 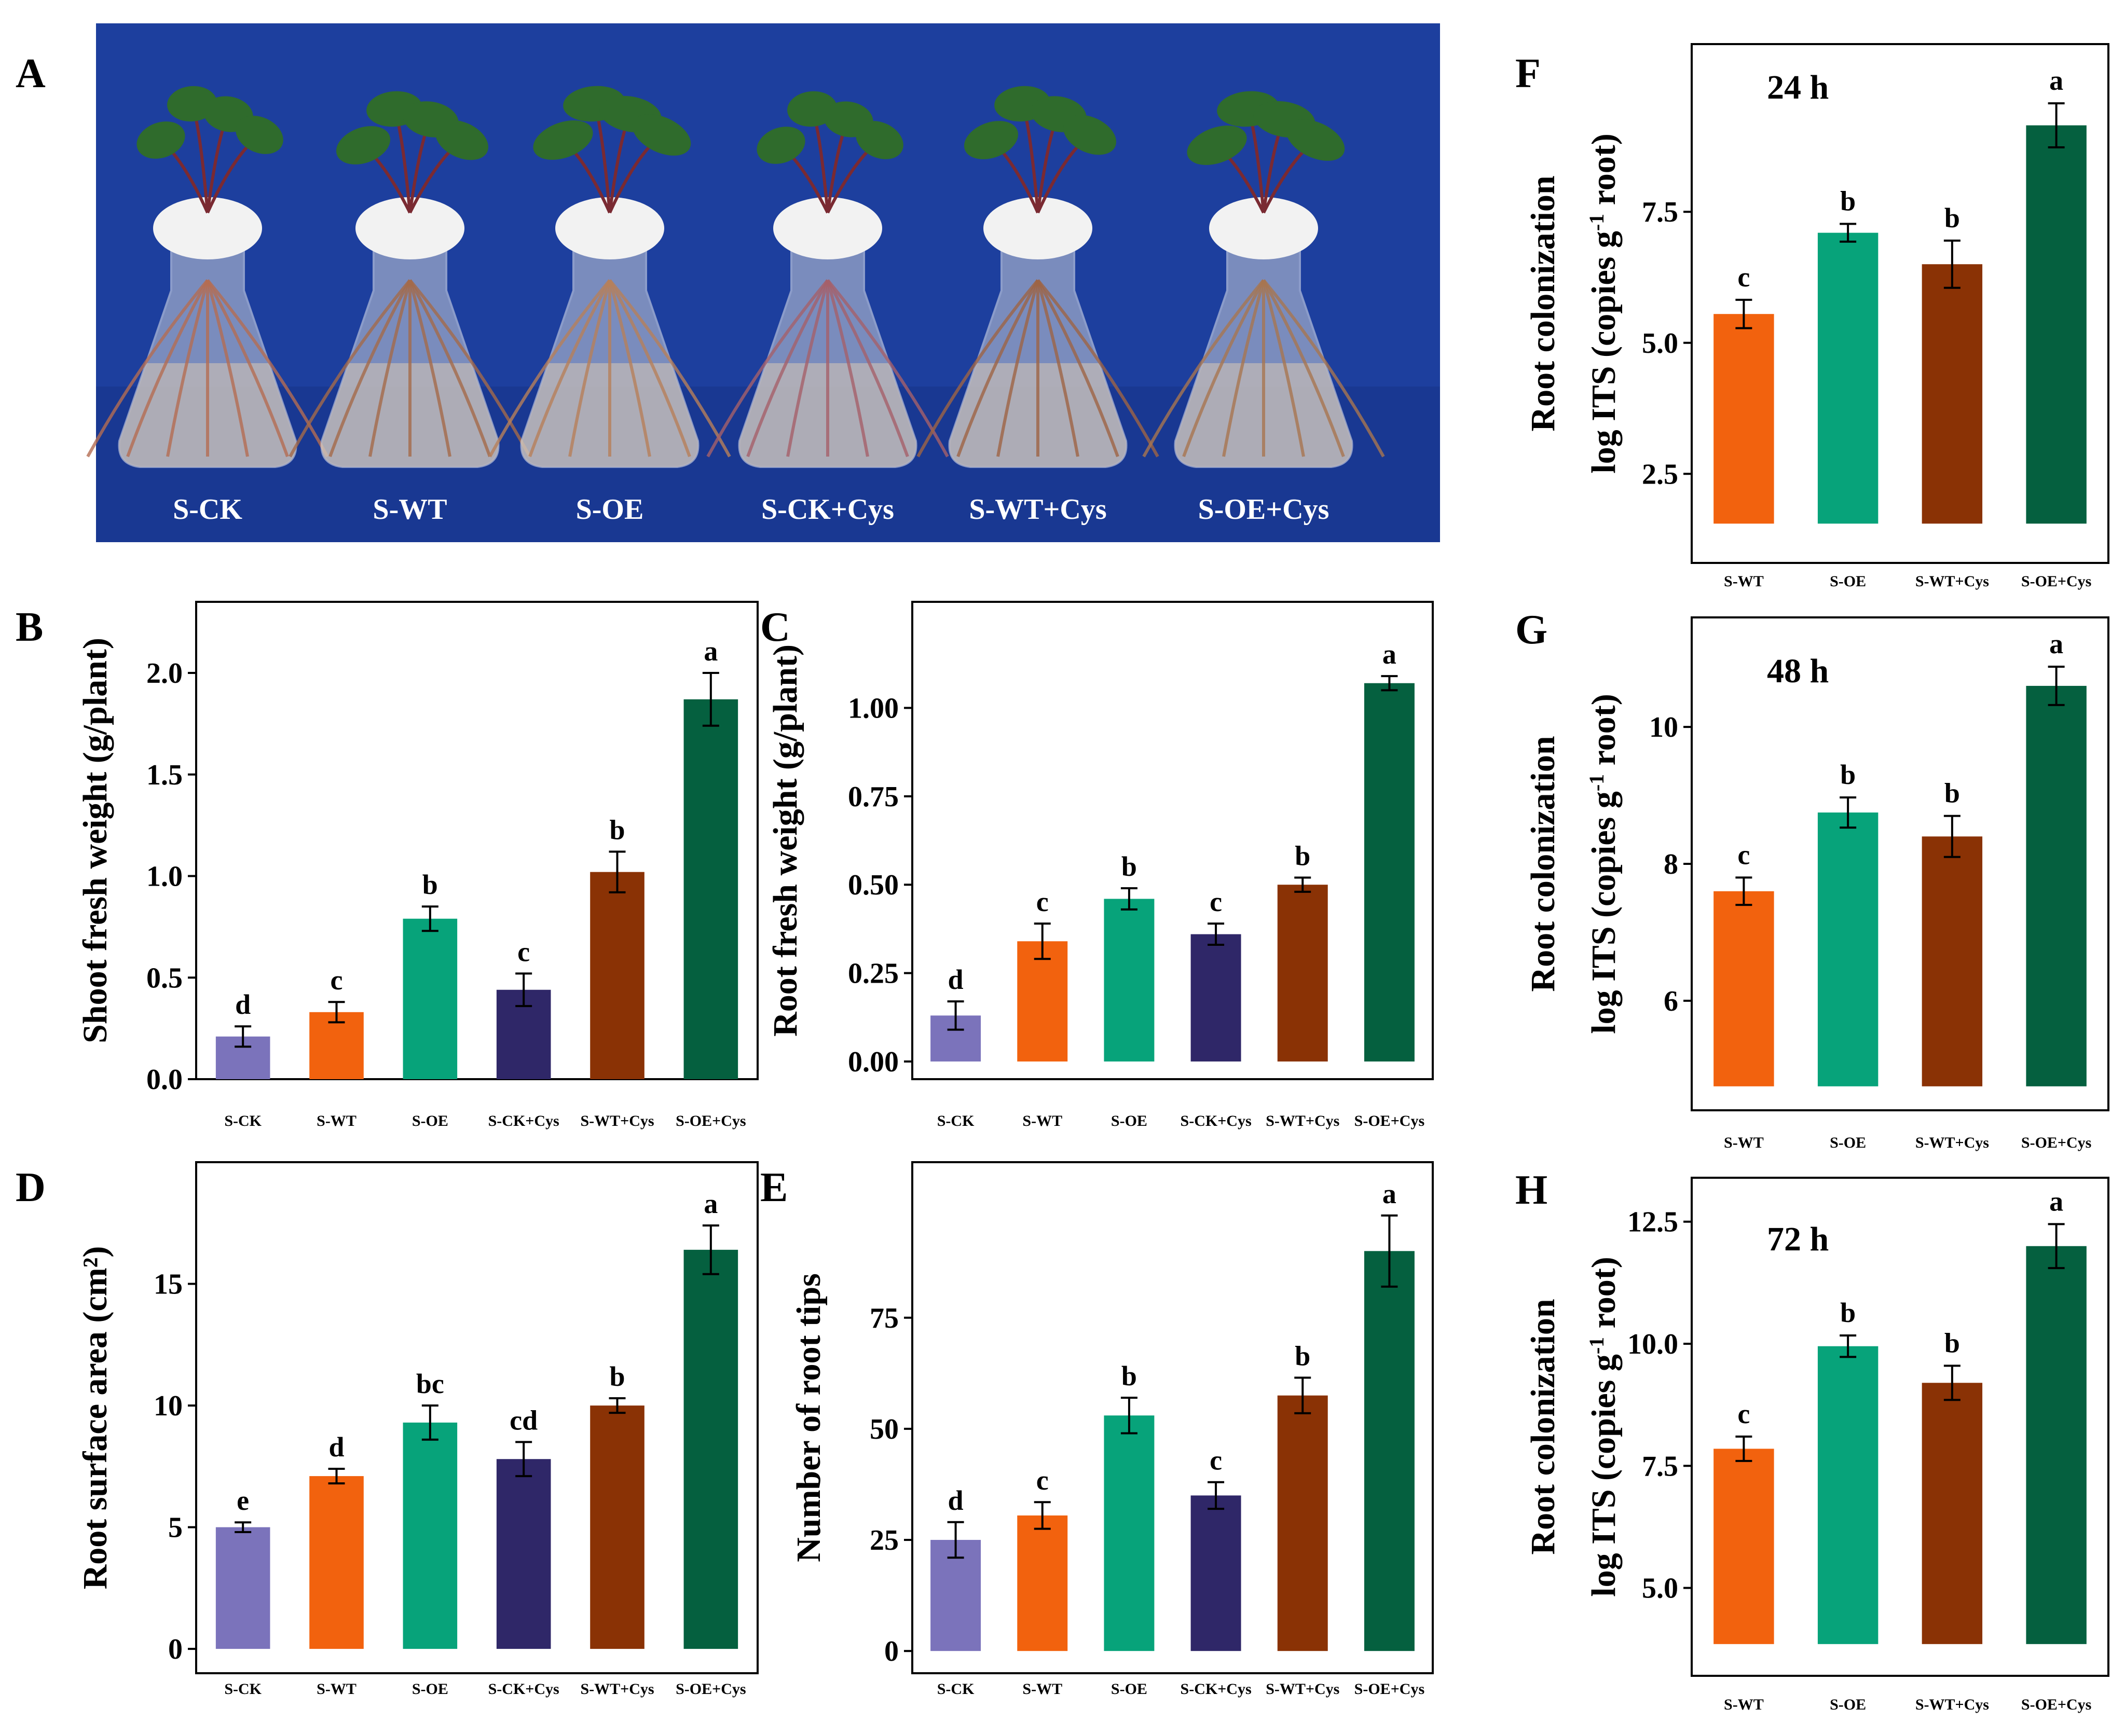 What do you see at coordinates (1660, 1466) in the screenshot?
I see `y-tick-label: 7.5` at bounding box center [1660, 1466].